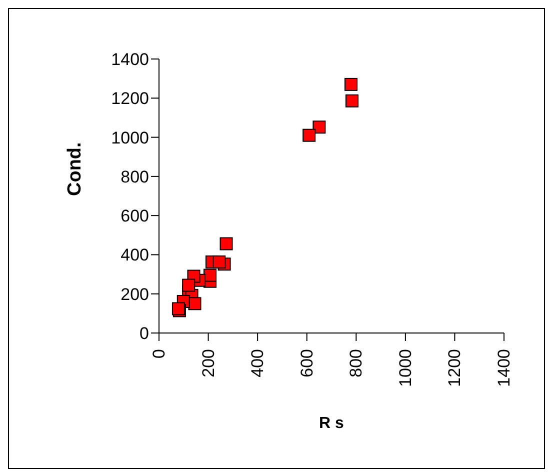 The image size is (551, 475). I want to click on y-tick-label: 400, so click(134, 255).